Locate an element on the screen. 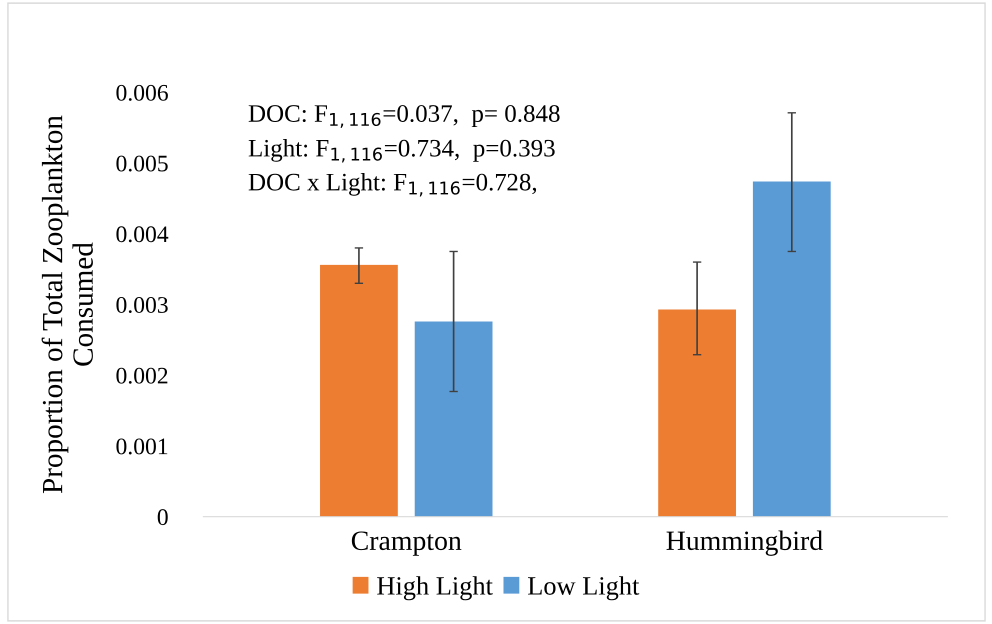  x-tick-label: Hummingbird is located at coordinates (744, 543).